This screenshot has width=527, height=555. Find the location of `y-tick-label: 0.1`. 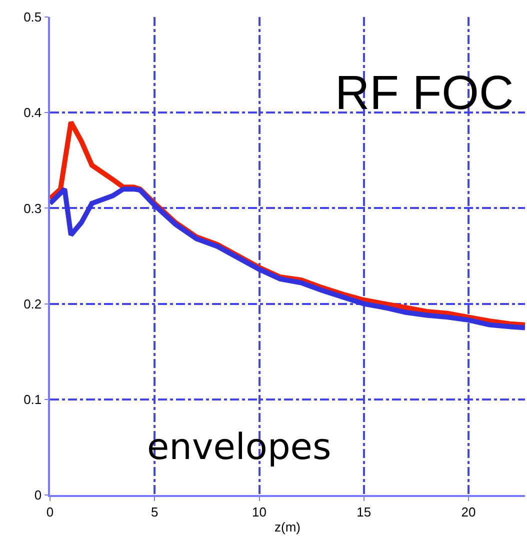

y-tick-label: 0.1 is located at coordinates (33, 399).